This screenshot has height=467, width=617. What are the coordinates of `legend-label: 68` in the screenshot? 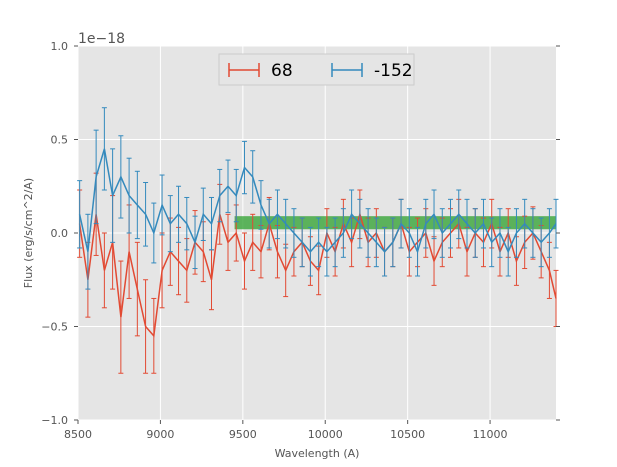 It's located at (282, 71).